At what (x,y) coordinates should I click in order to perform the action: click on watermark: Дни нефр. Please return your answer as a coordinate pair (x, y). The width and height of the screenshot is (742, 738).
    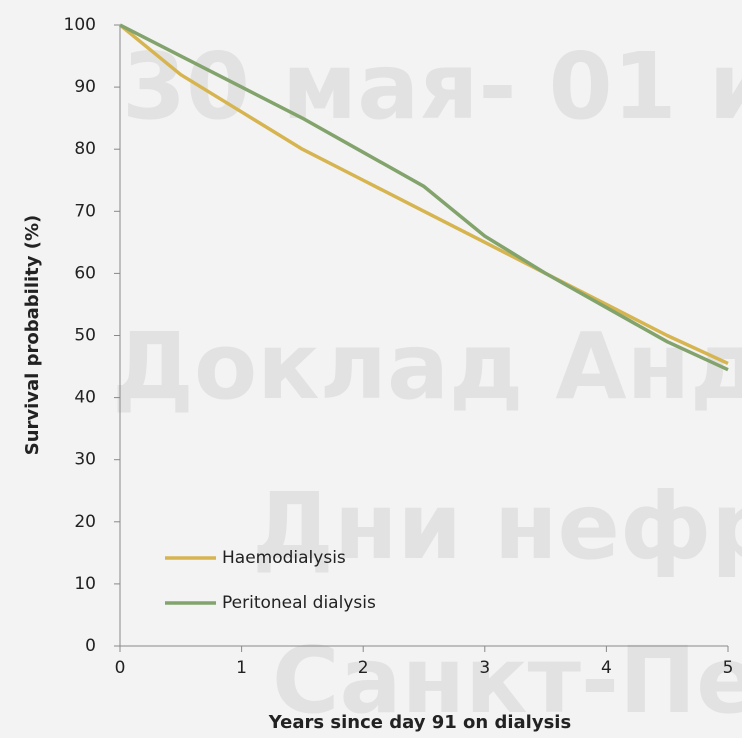
    Looking at the image, I should click on (497, 526).